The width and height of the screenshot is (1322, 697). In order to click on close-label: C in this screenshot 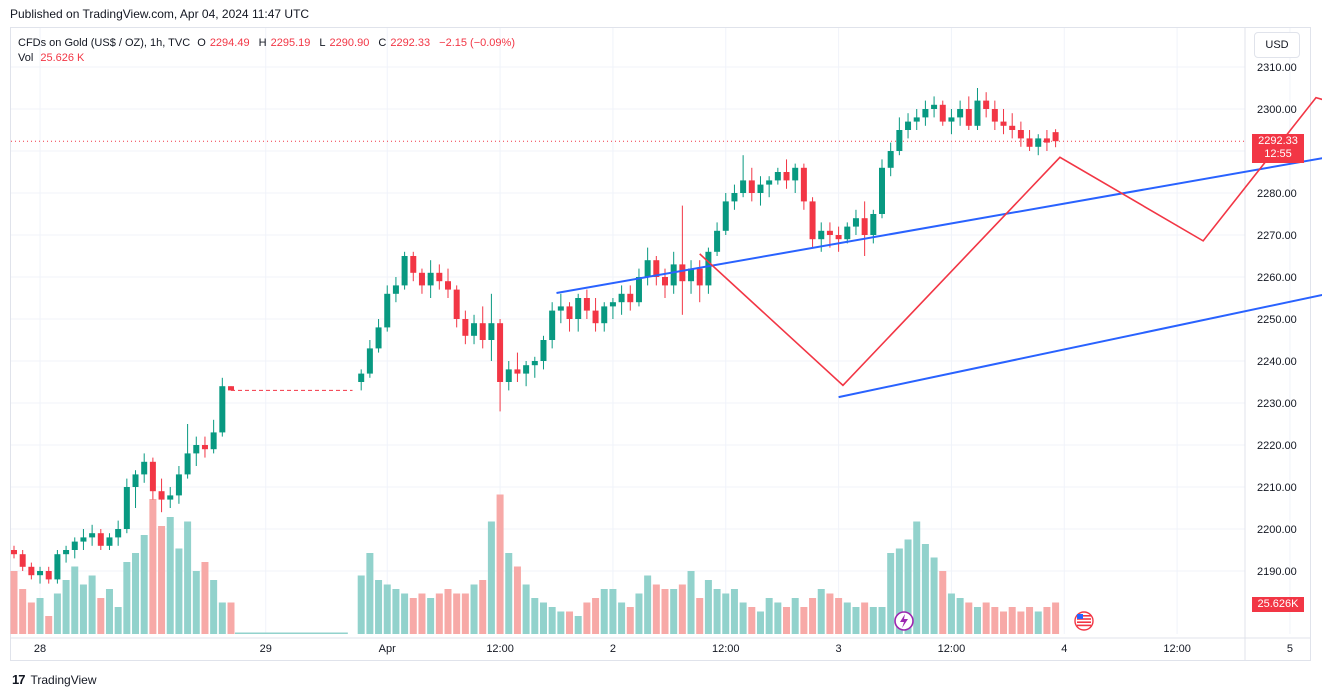, I will do `click(382, 43)`.